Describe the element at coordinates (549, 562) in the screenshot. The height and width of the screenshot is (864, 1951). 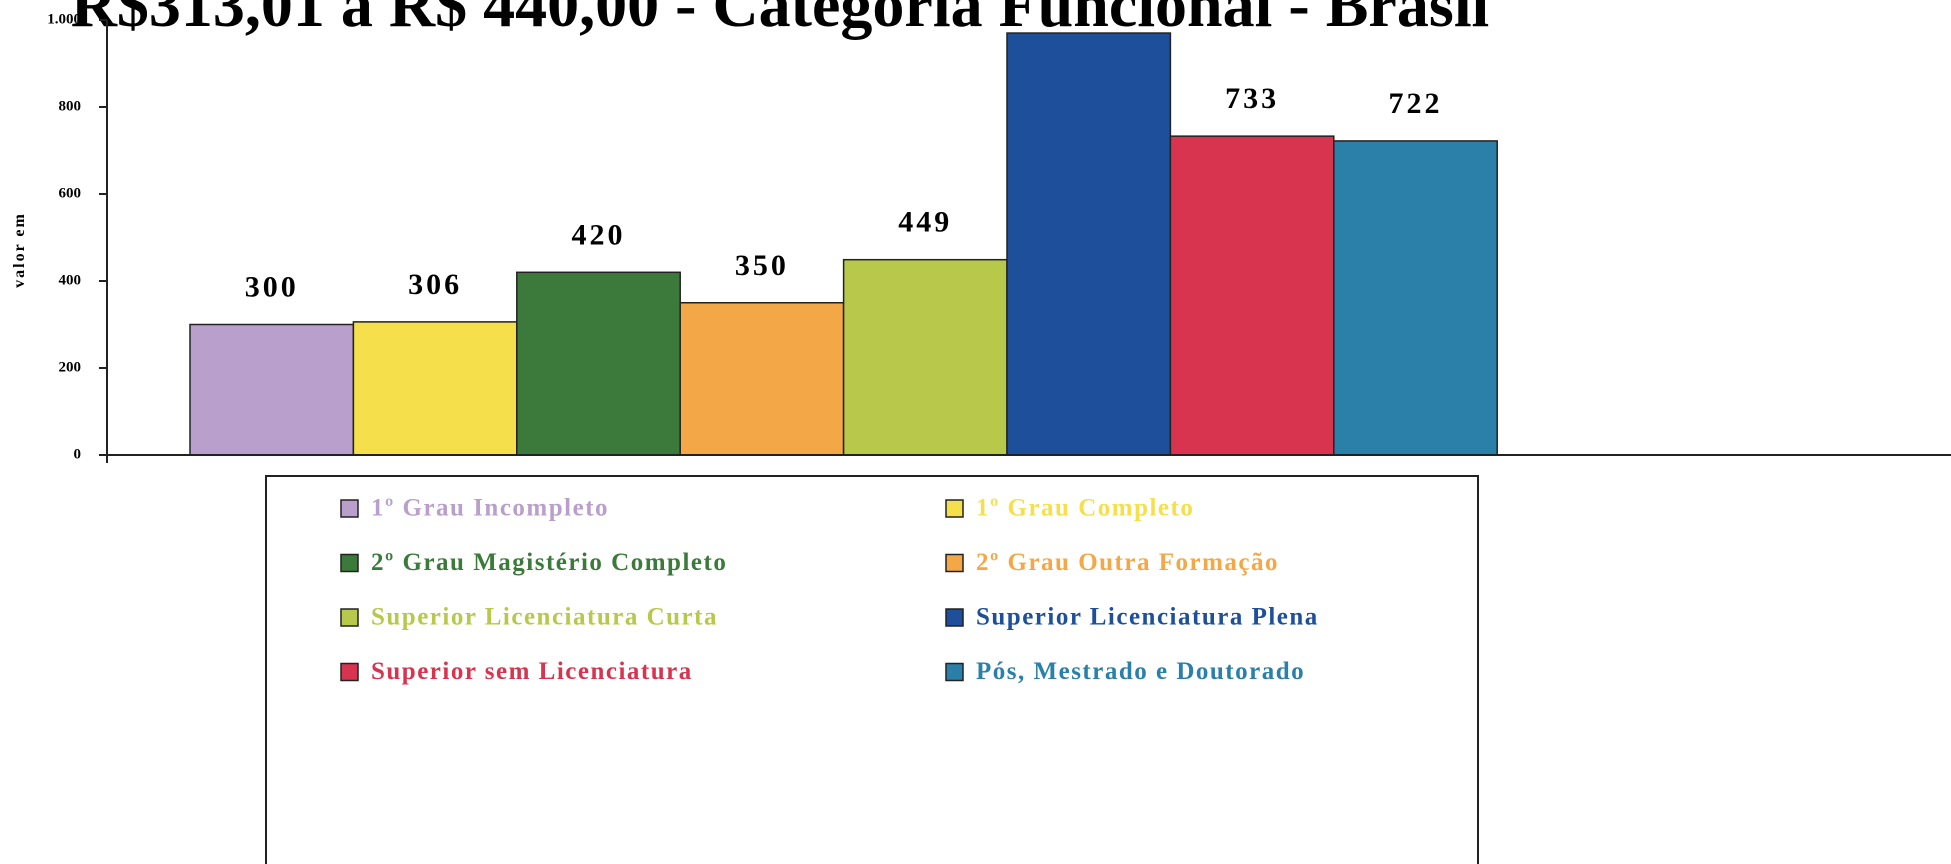
I see `legend-label: 2º Grau Magistério Completo` at that location.